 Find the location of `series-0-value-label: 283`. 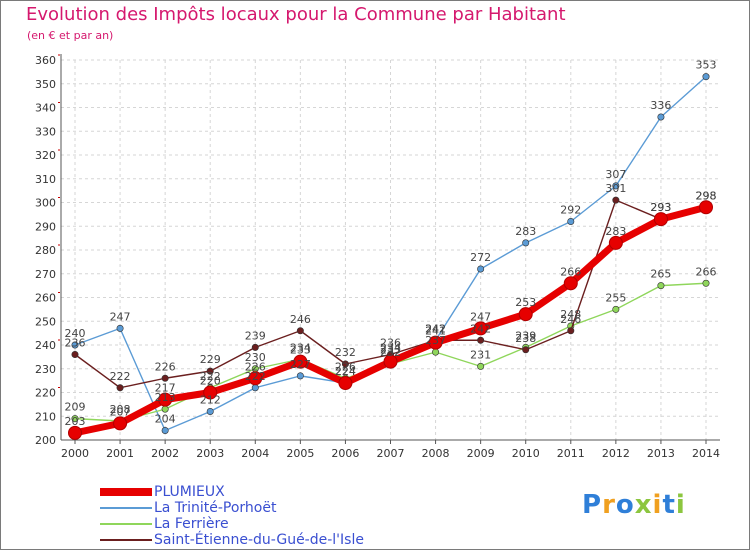

series-0-value-label: 283 is located at coordinates (615, 231).